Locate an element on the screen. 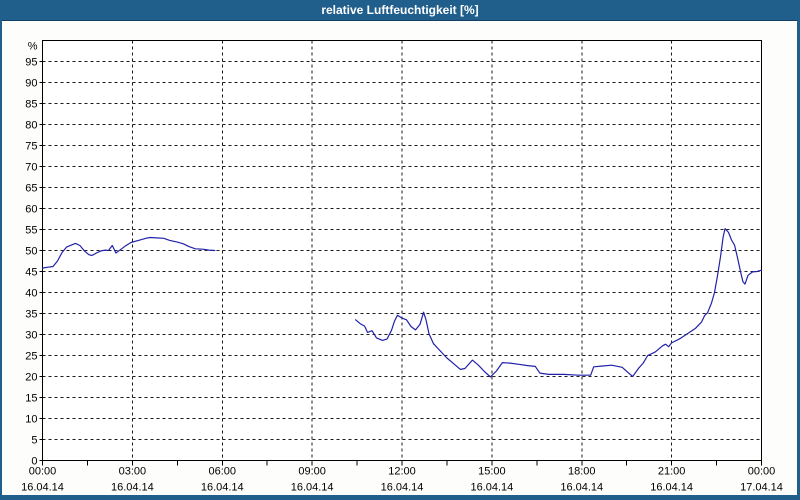 The width and height of the screenshot is (800, 500). y-axis-unit-label: % is located at coordinates (33, 47).